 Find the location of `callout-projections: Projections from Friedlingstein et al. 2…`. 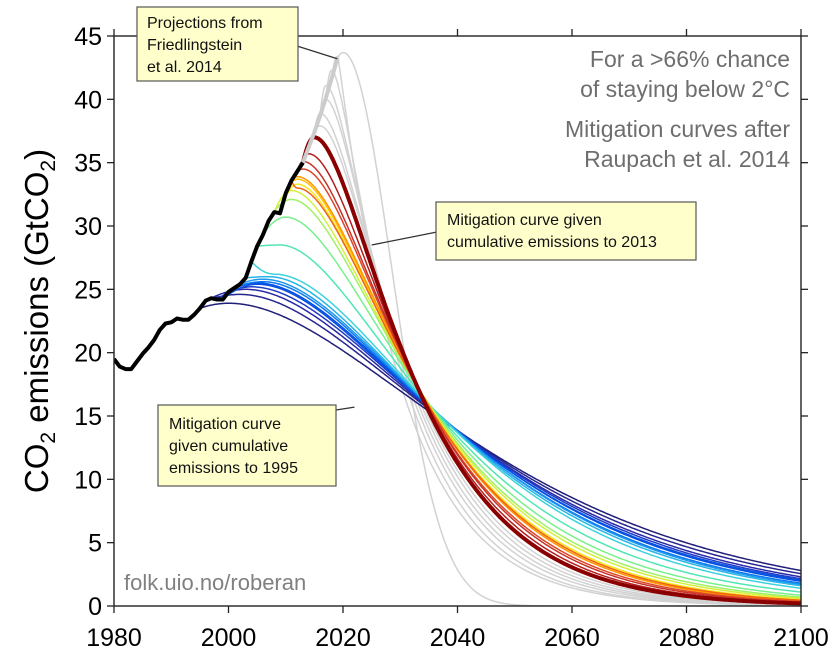

callout-projections: Projections from Friedlingstein et al. 2… is located at coordinates (237, 44).